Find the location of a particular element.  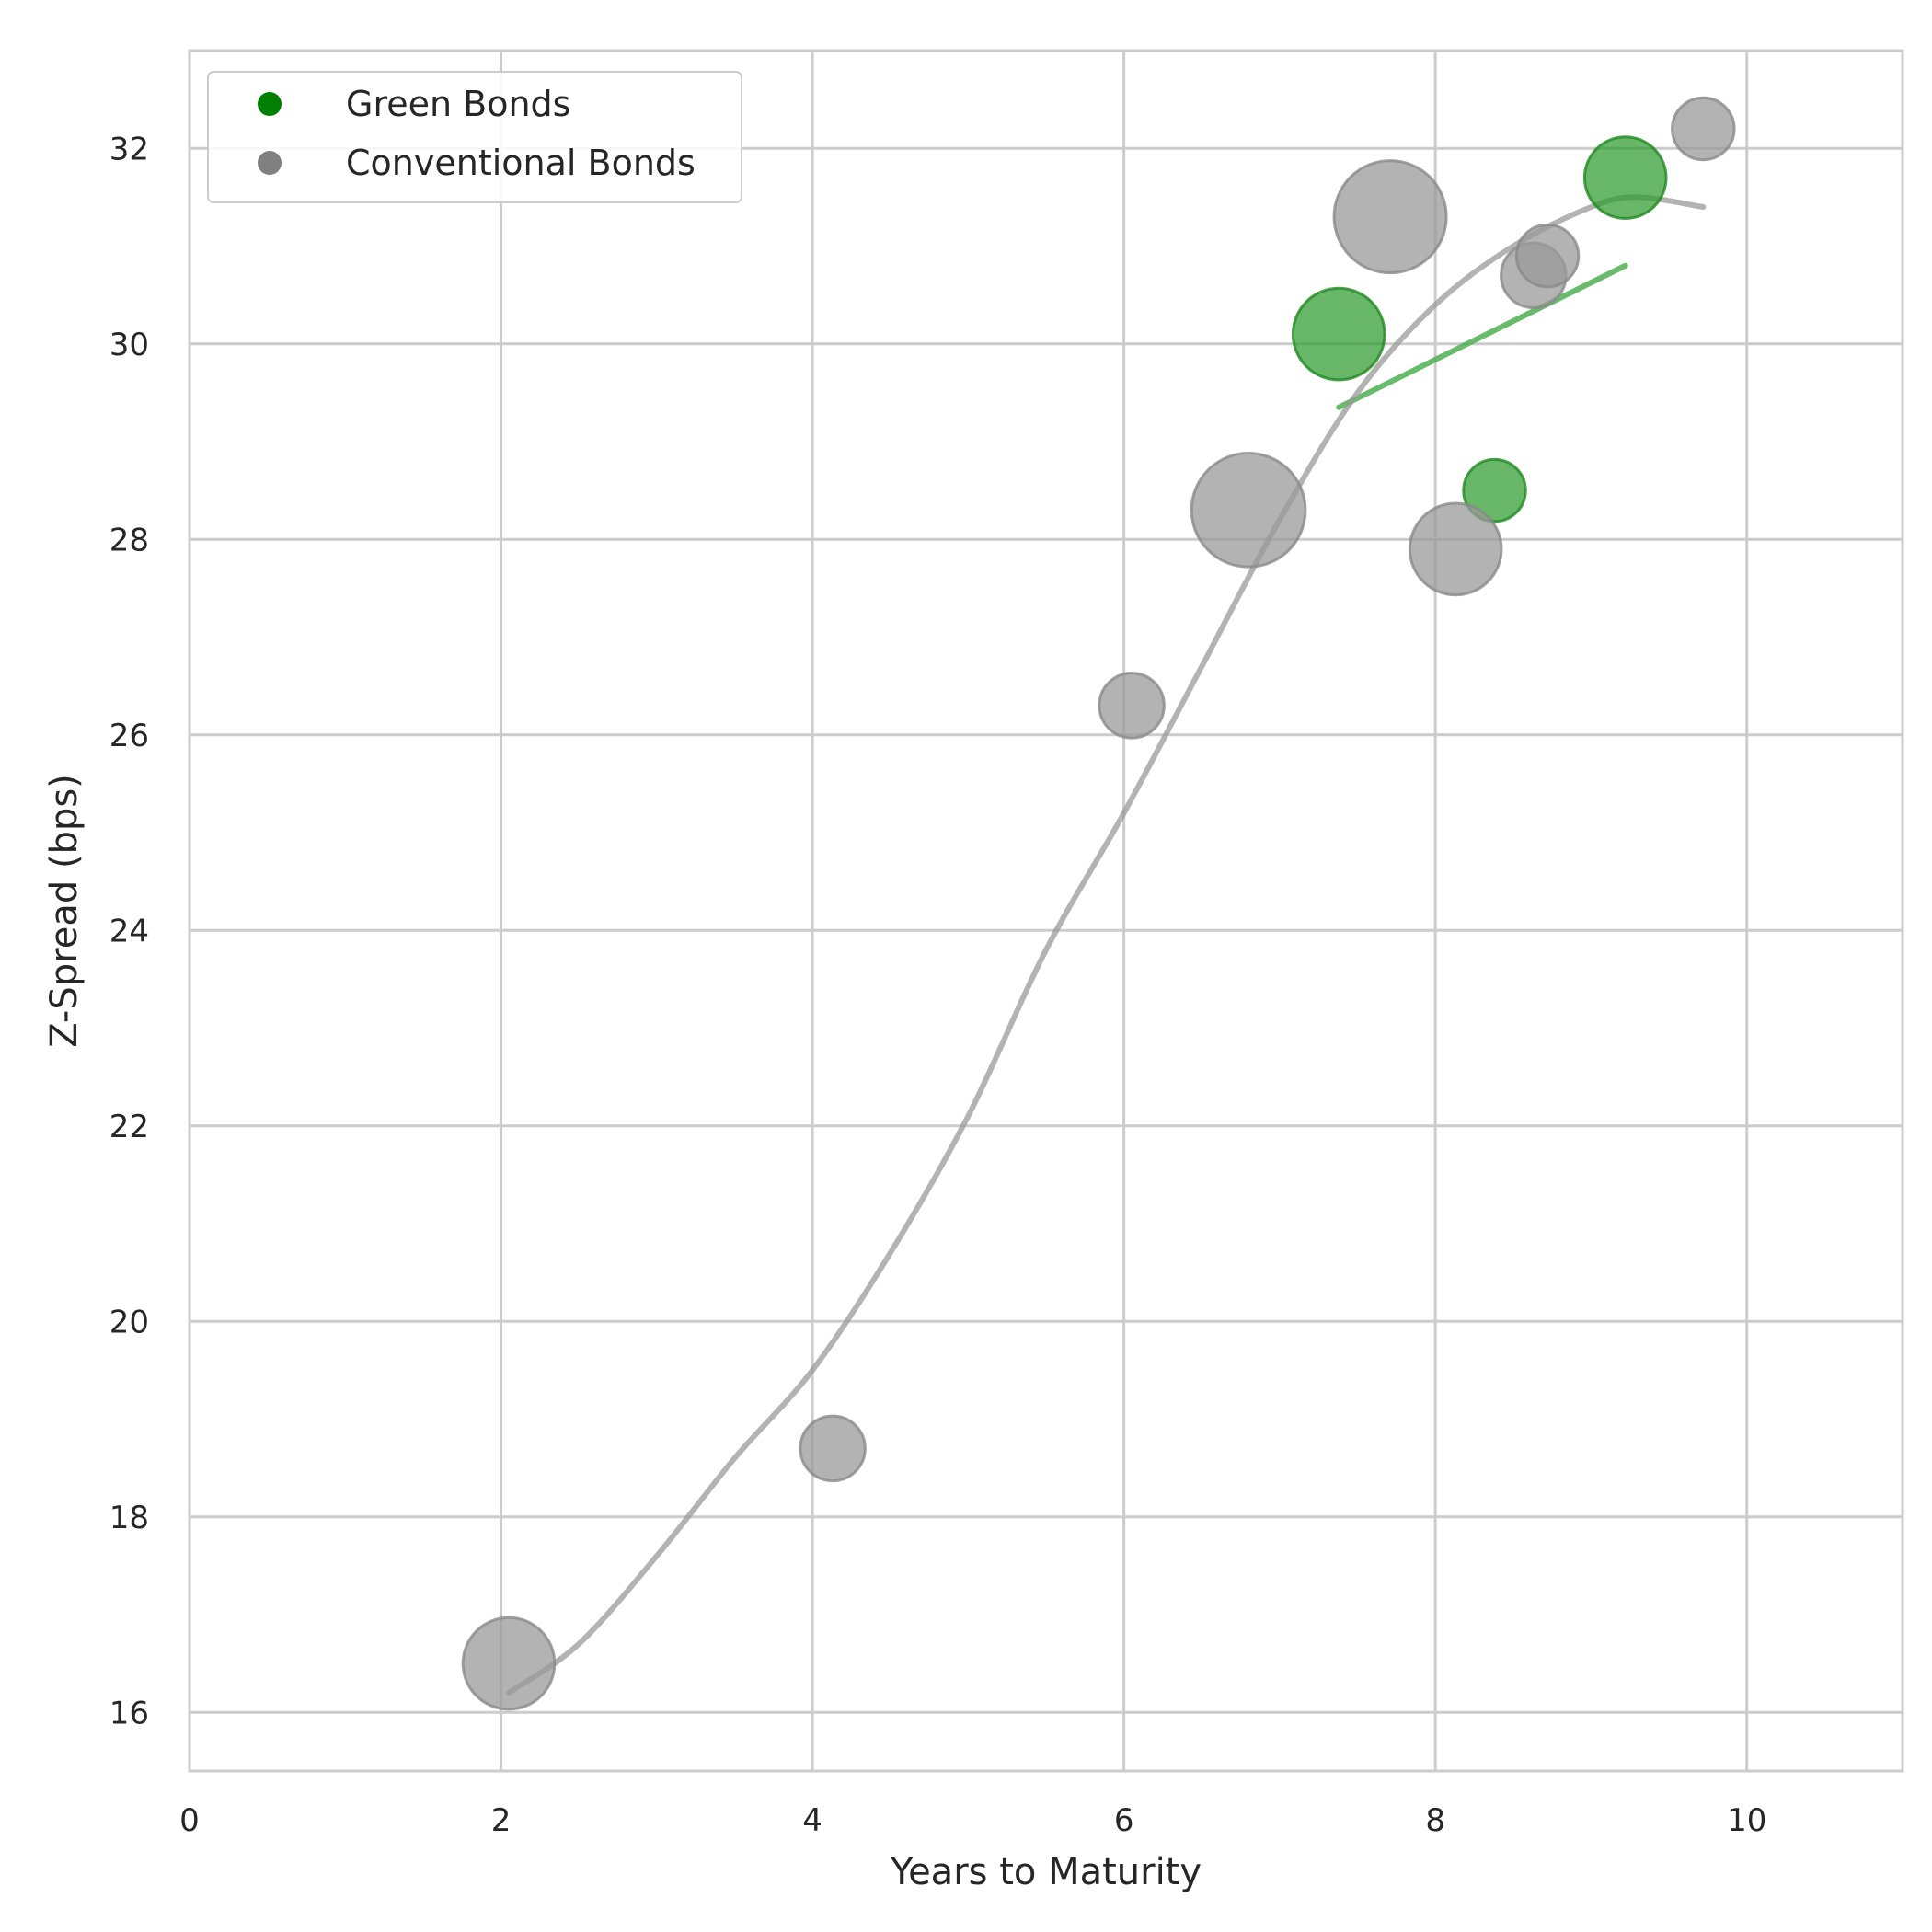

x-tick-label: 6 is located at coordinates (1124, 1820).